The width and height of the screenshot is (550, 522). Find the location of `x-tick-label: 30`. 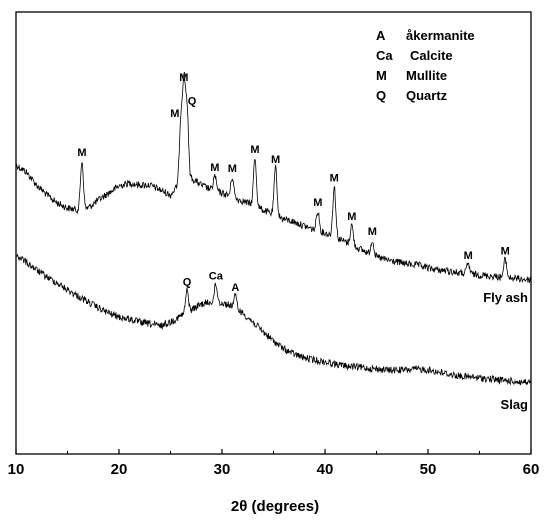

x-tick-label: 30 is located at coordinates (222, 469).